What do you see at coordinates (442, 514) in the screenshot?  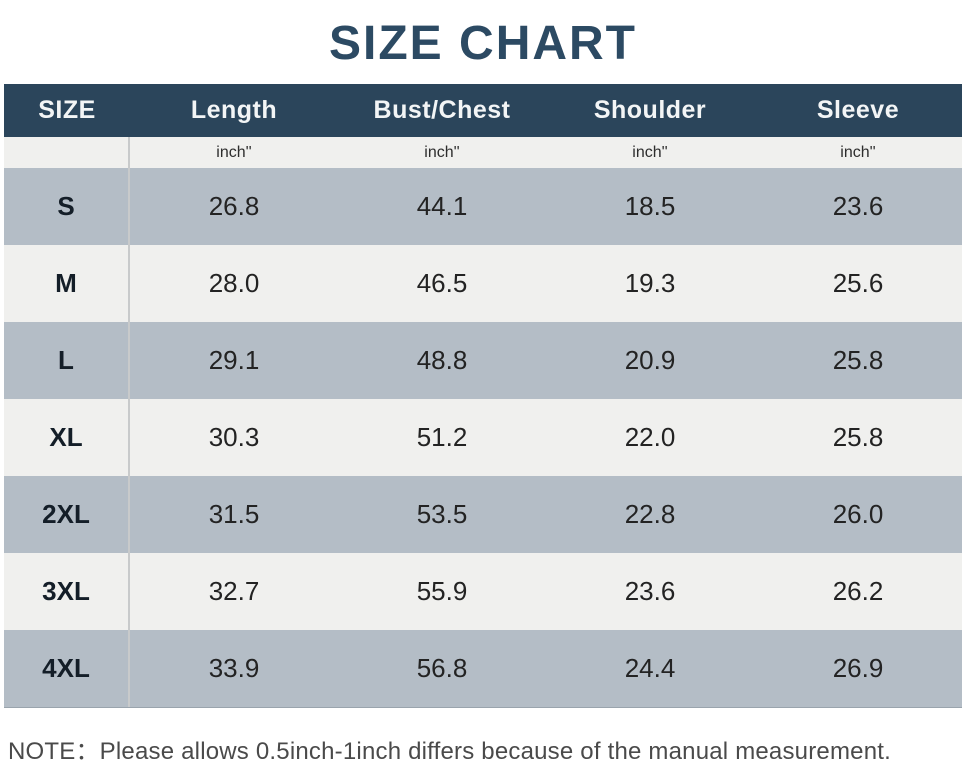 I see `bust-chest-value: 53.5` at bounding box center [442, 514].